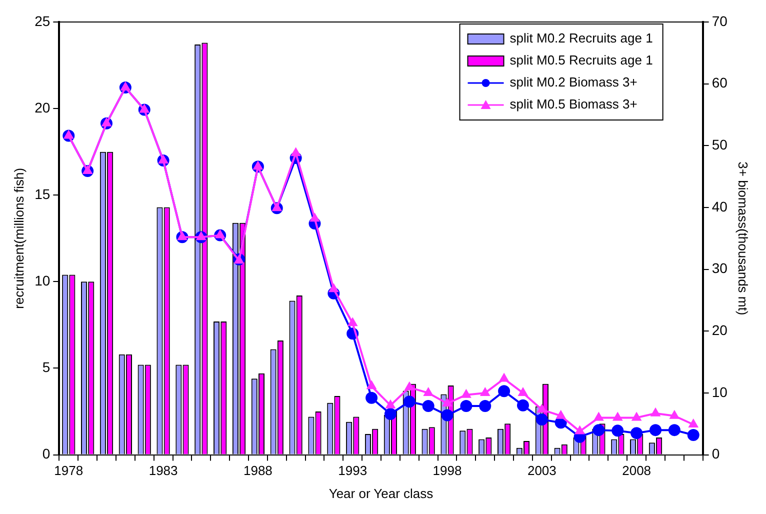 The width and height of the screenshot is (766, 514). What do you see at coordinates (720, 144) in the screenshot?
I see `y2-tick-label: 50` at bounding box center [720, 144].